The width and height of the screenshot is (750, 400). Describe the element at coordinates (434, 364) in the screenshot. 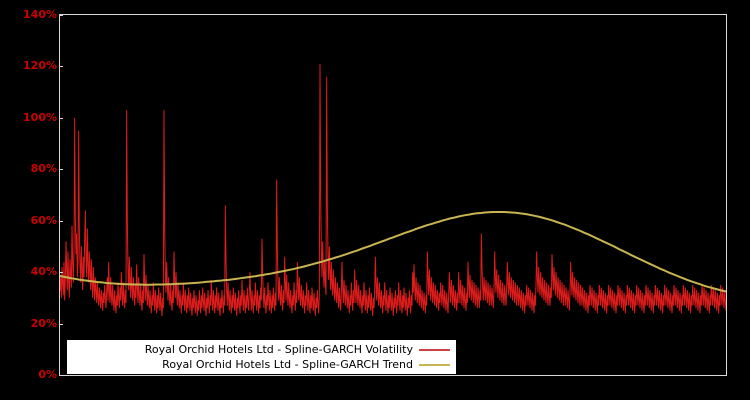

I see `legend-swatch-trend` at that location.